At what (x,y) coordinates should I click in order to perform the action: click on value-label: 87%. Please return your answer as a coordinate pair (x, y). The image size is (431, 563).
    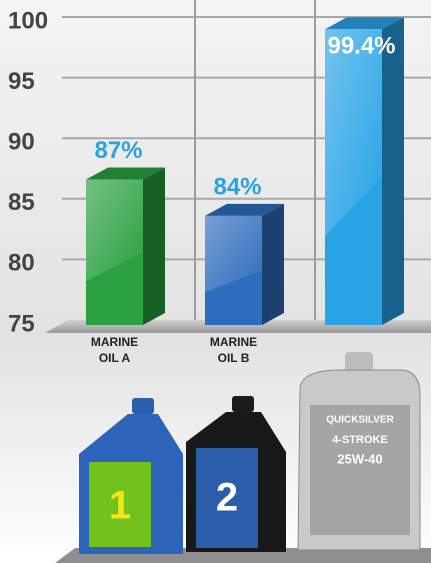
    Looking at the image, I should click on (118, 150).